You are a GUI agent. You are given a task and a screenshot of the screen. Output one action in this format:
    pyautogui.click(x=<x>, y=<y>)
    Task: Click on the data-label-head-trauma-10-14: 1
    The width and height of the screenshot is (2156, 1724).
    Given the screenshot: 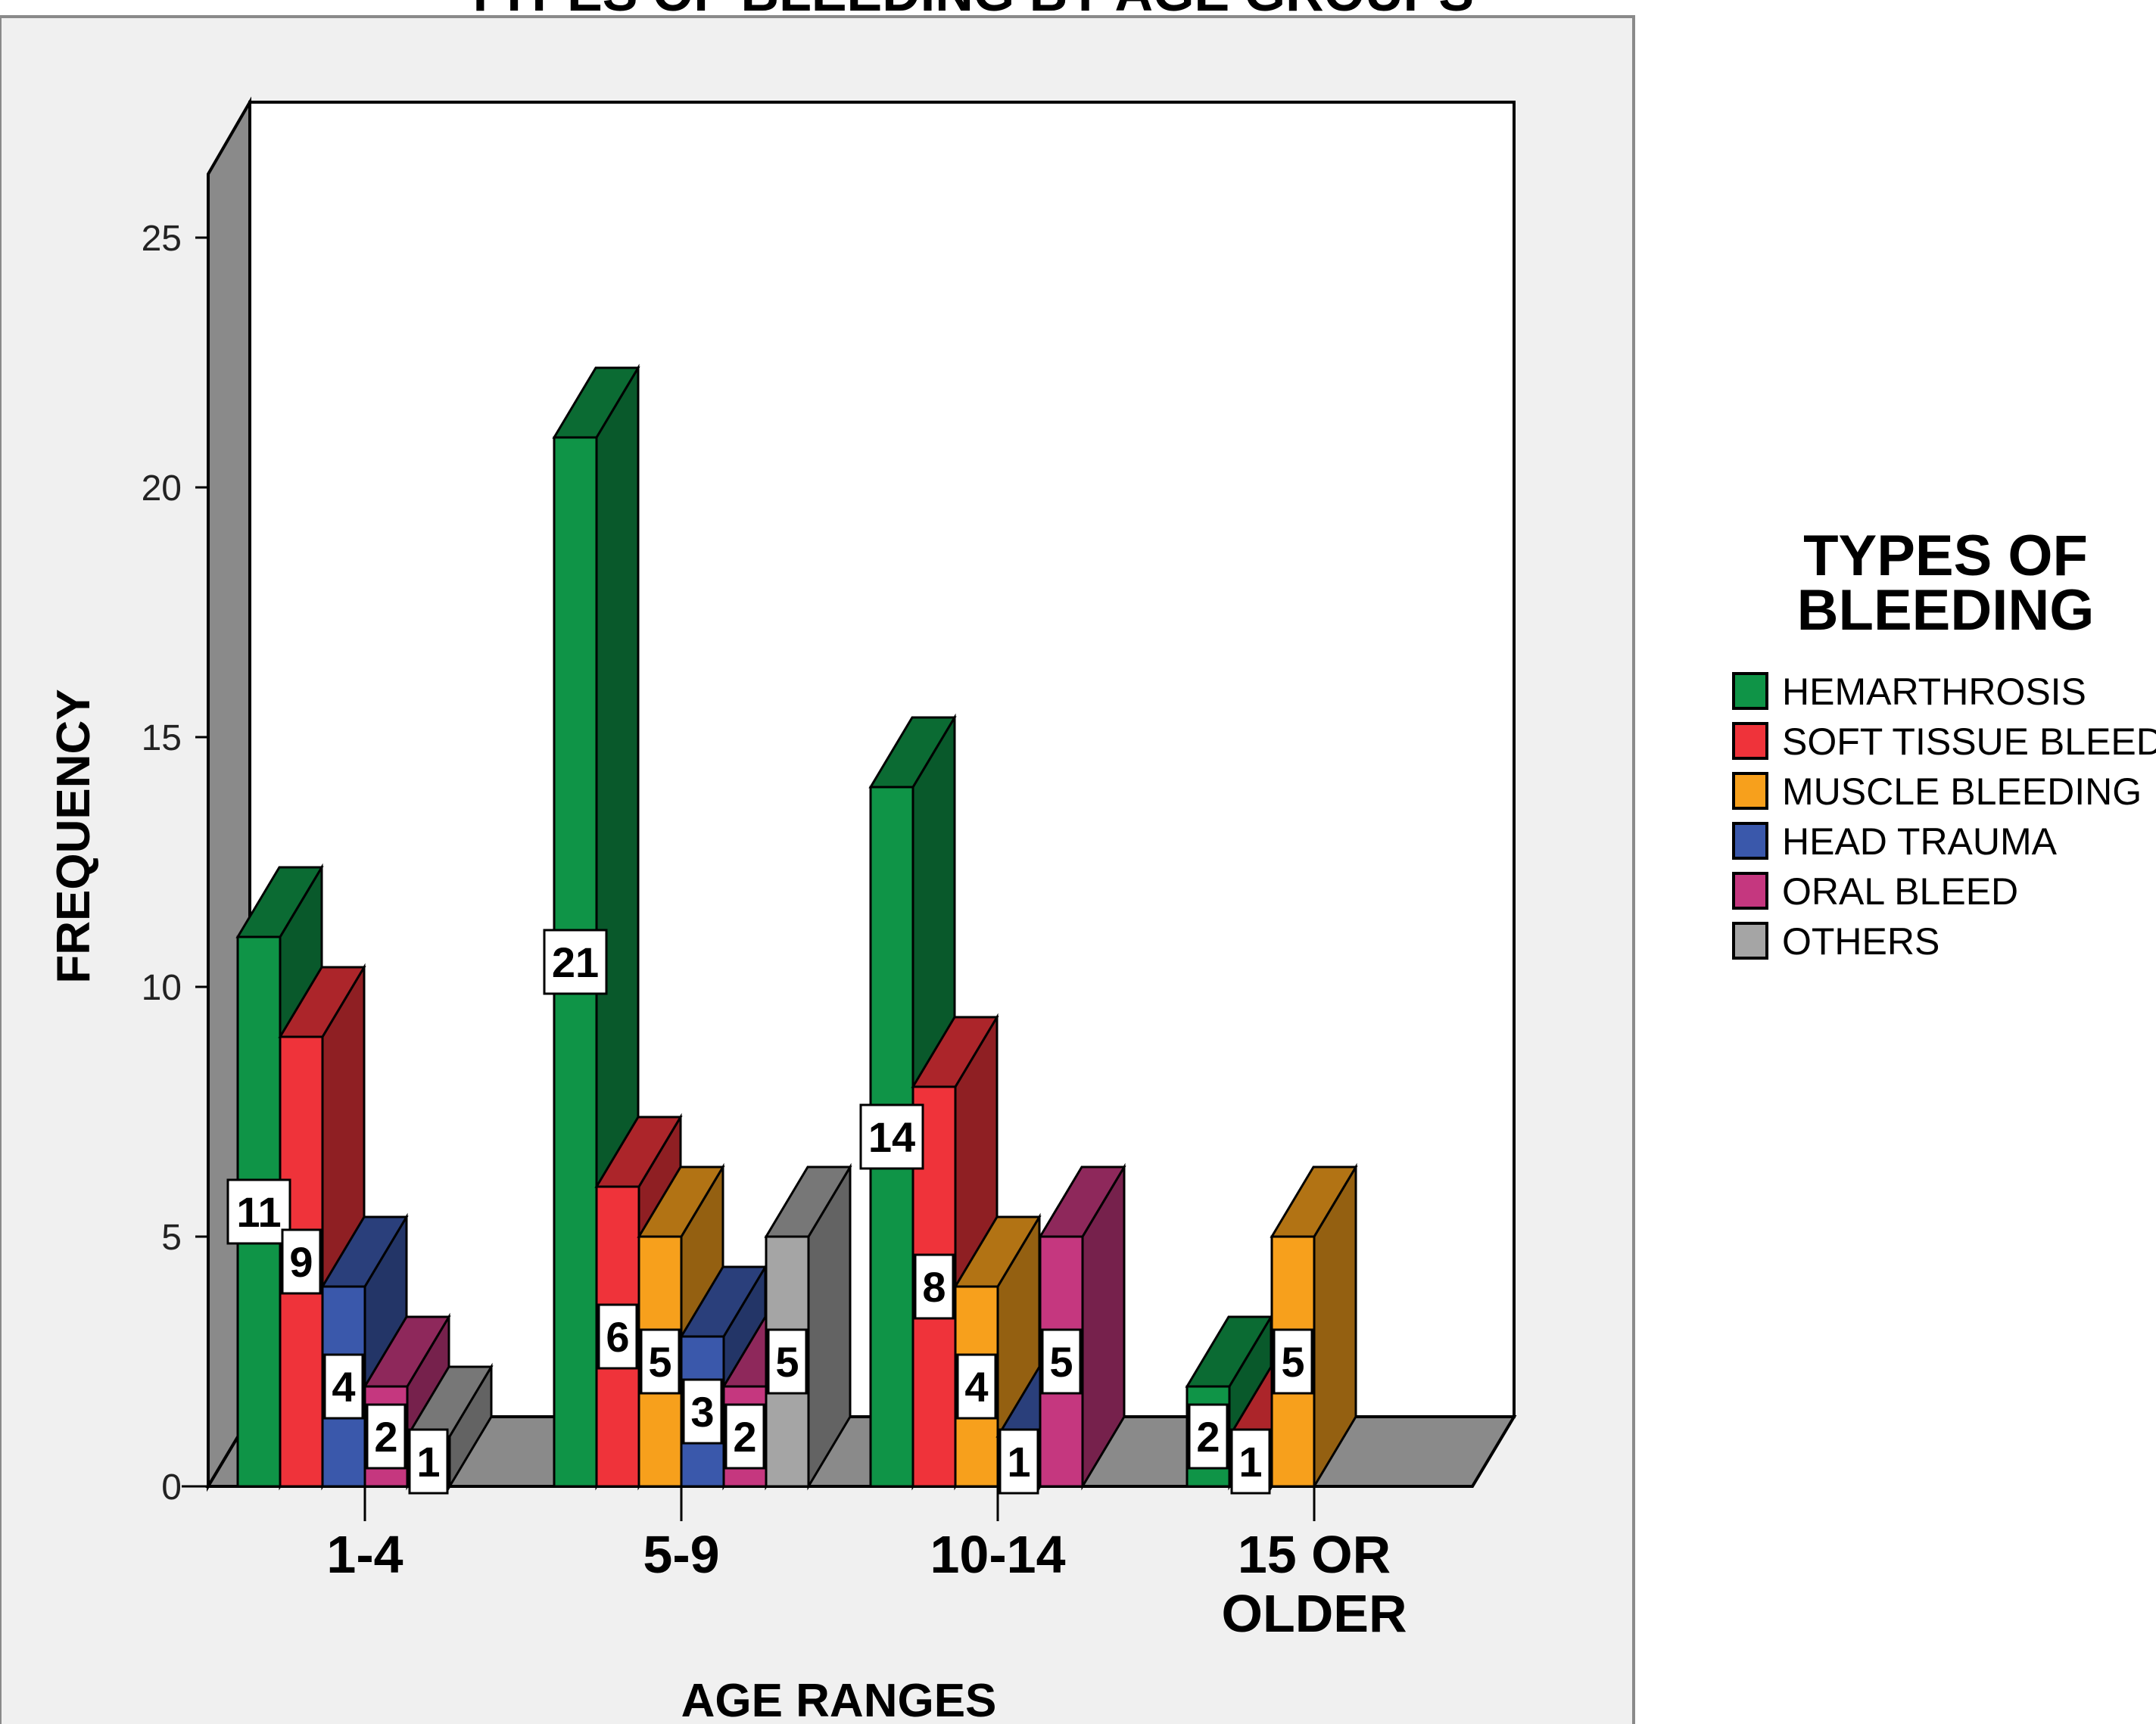 What is the action you would take?
    pyautogui.click(x=1019, y=1461)
    